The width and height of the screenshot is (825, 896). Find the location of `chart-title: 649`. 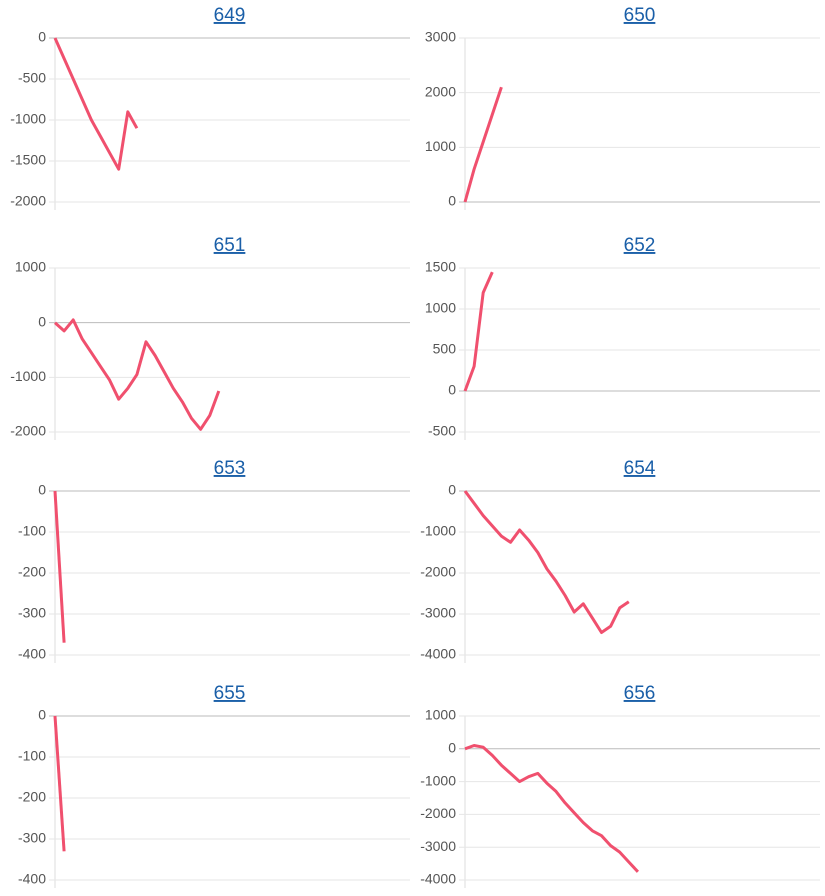

chart-title: 649 is located at coordinates (230, 15).